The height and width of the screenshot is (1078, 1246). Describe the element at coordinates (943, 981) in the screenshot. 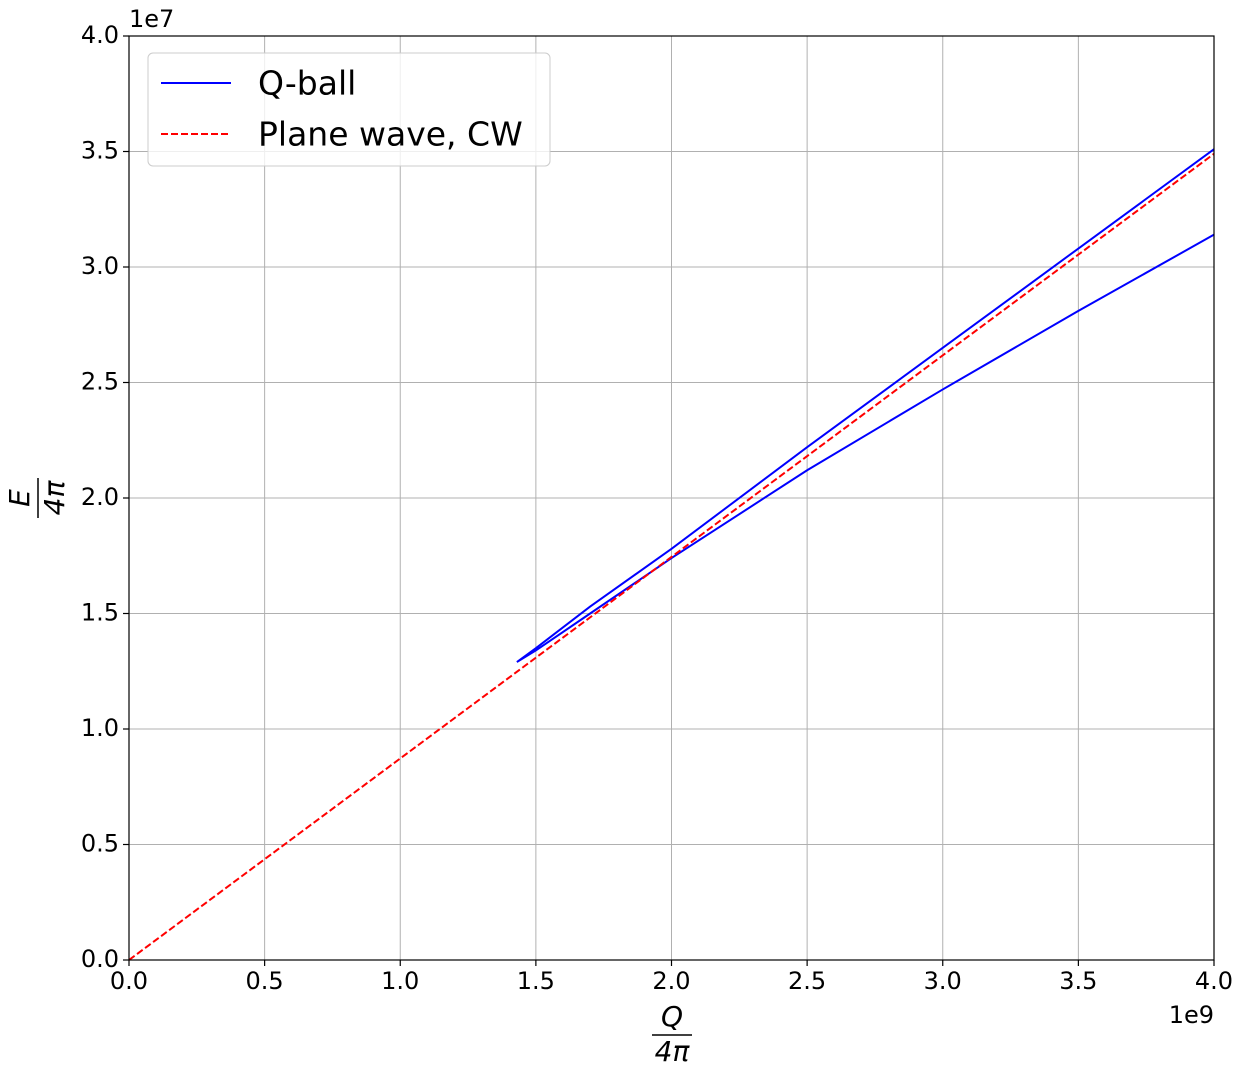

I see `x-tick-label: 3.0` at that location.